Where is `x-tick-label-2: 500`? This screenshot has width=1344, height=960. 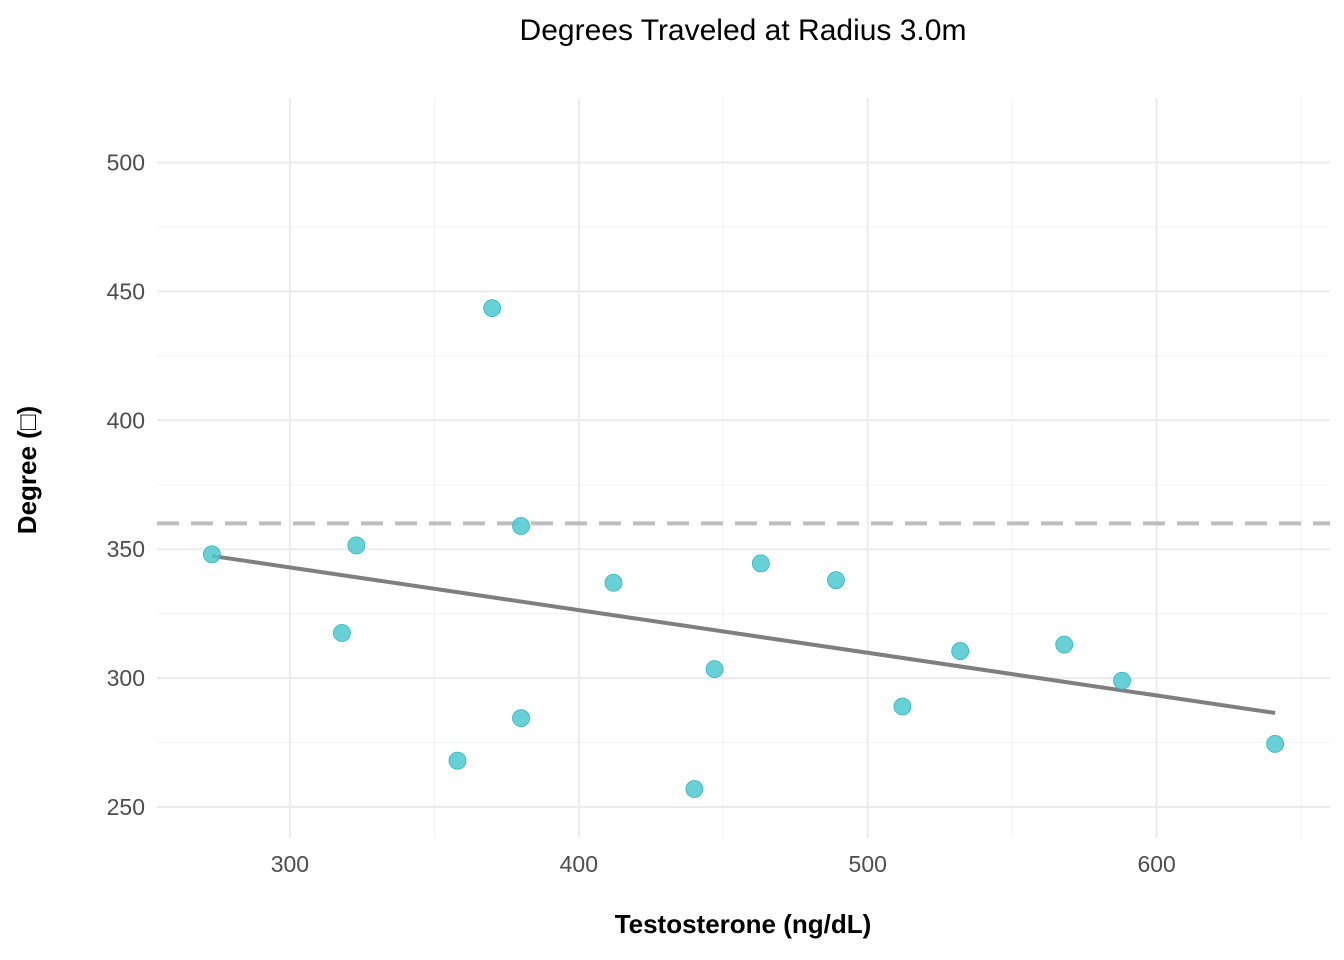 x-tick-label-2: 500 is located at coordinates (868, 864).